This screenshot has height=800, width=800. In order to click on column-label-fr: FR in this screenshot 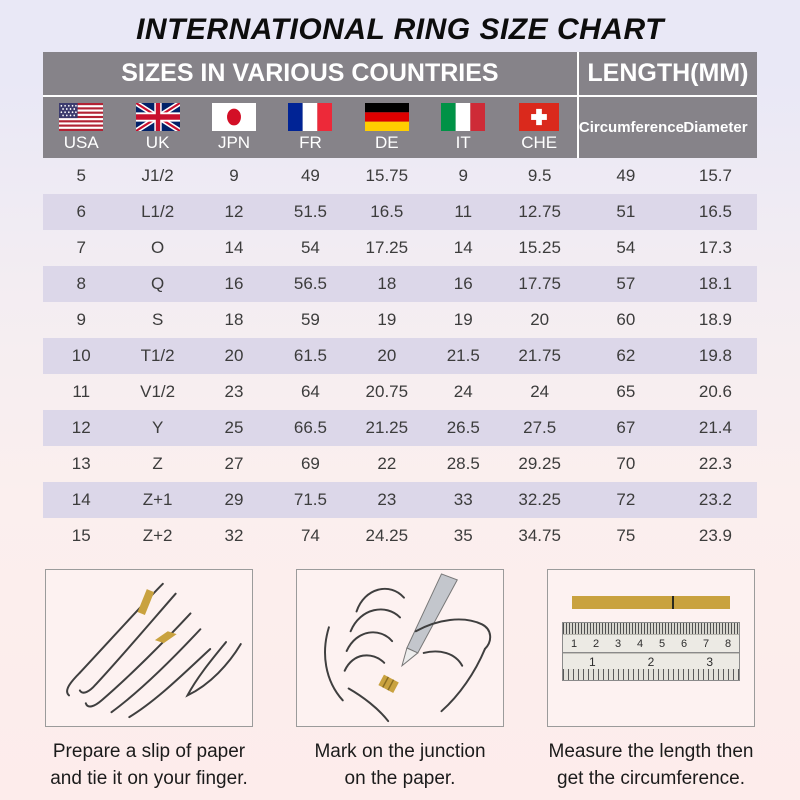, I will do `click(310, 142)`.